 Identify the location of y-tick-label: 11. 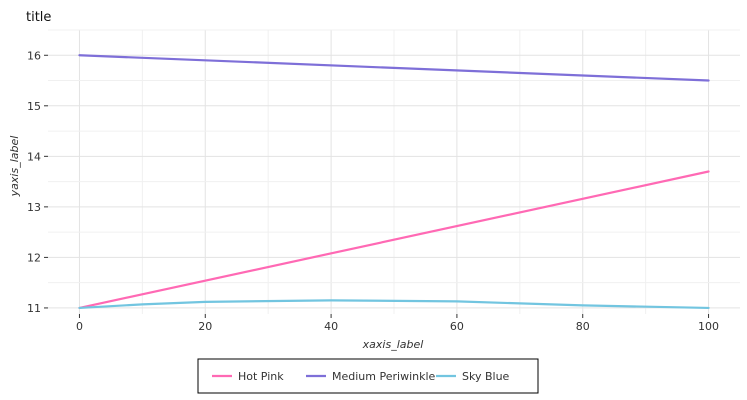
(34, 308).